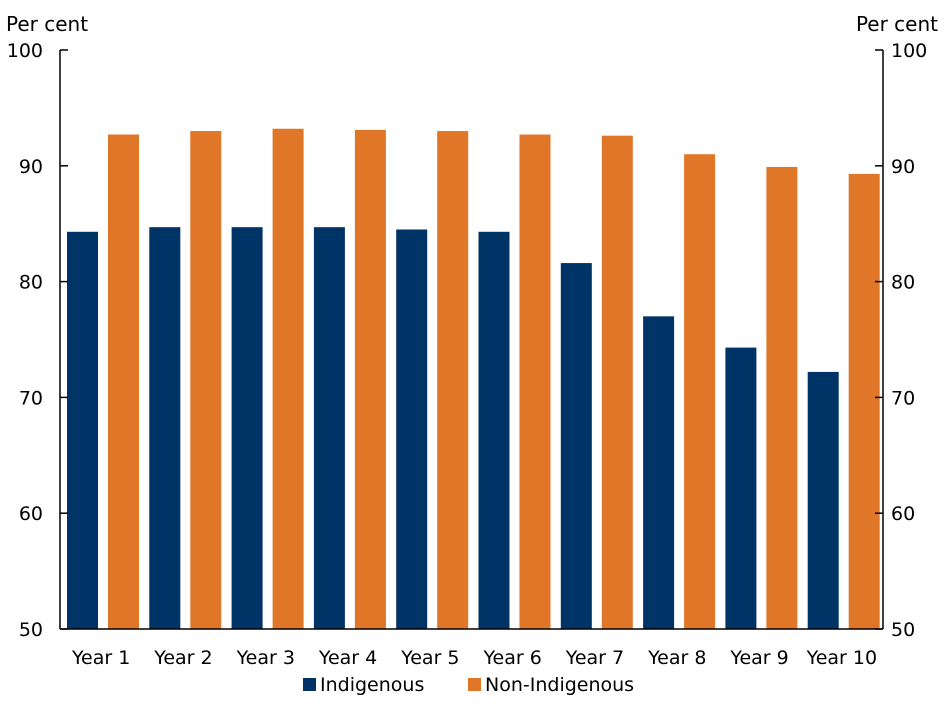 Image resolution: width=945 pixels, height=709 pixels. What do you see at coordinates (372, 685) in the screenshot?
I see `legend-label-indigenous: Indigenous` at bounding box center [372, 685].